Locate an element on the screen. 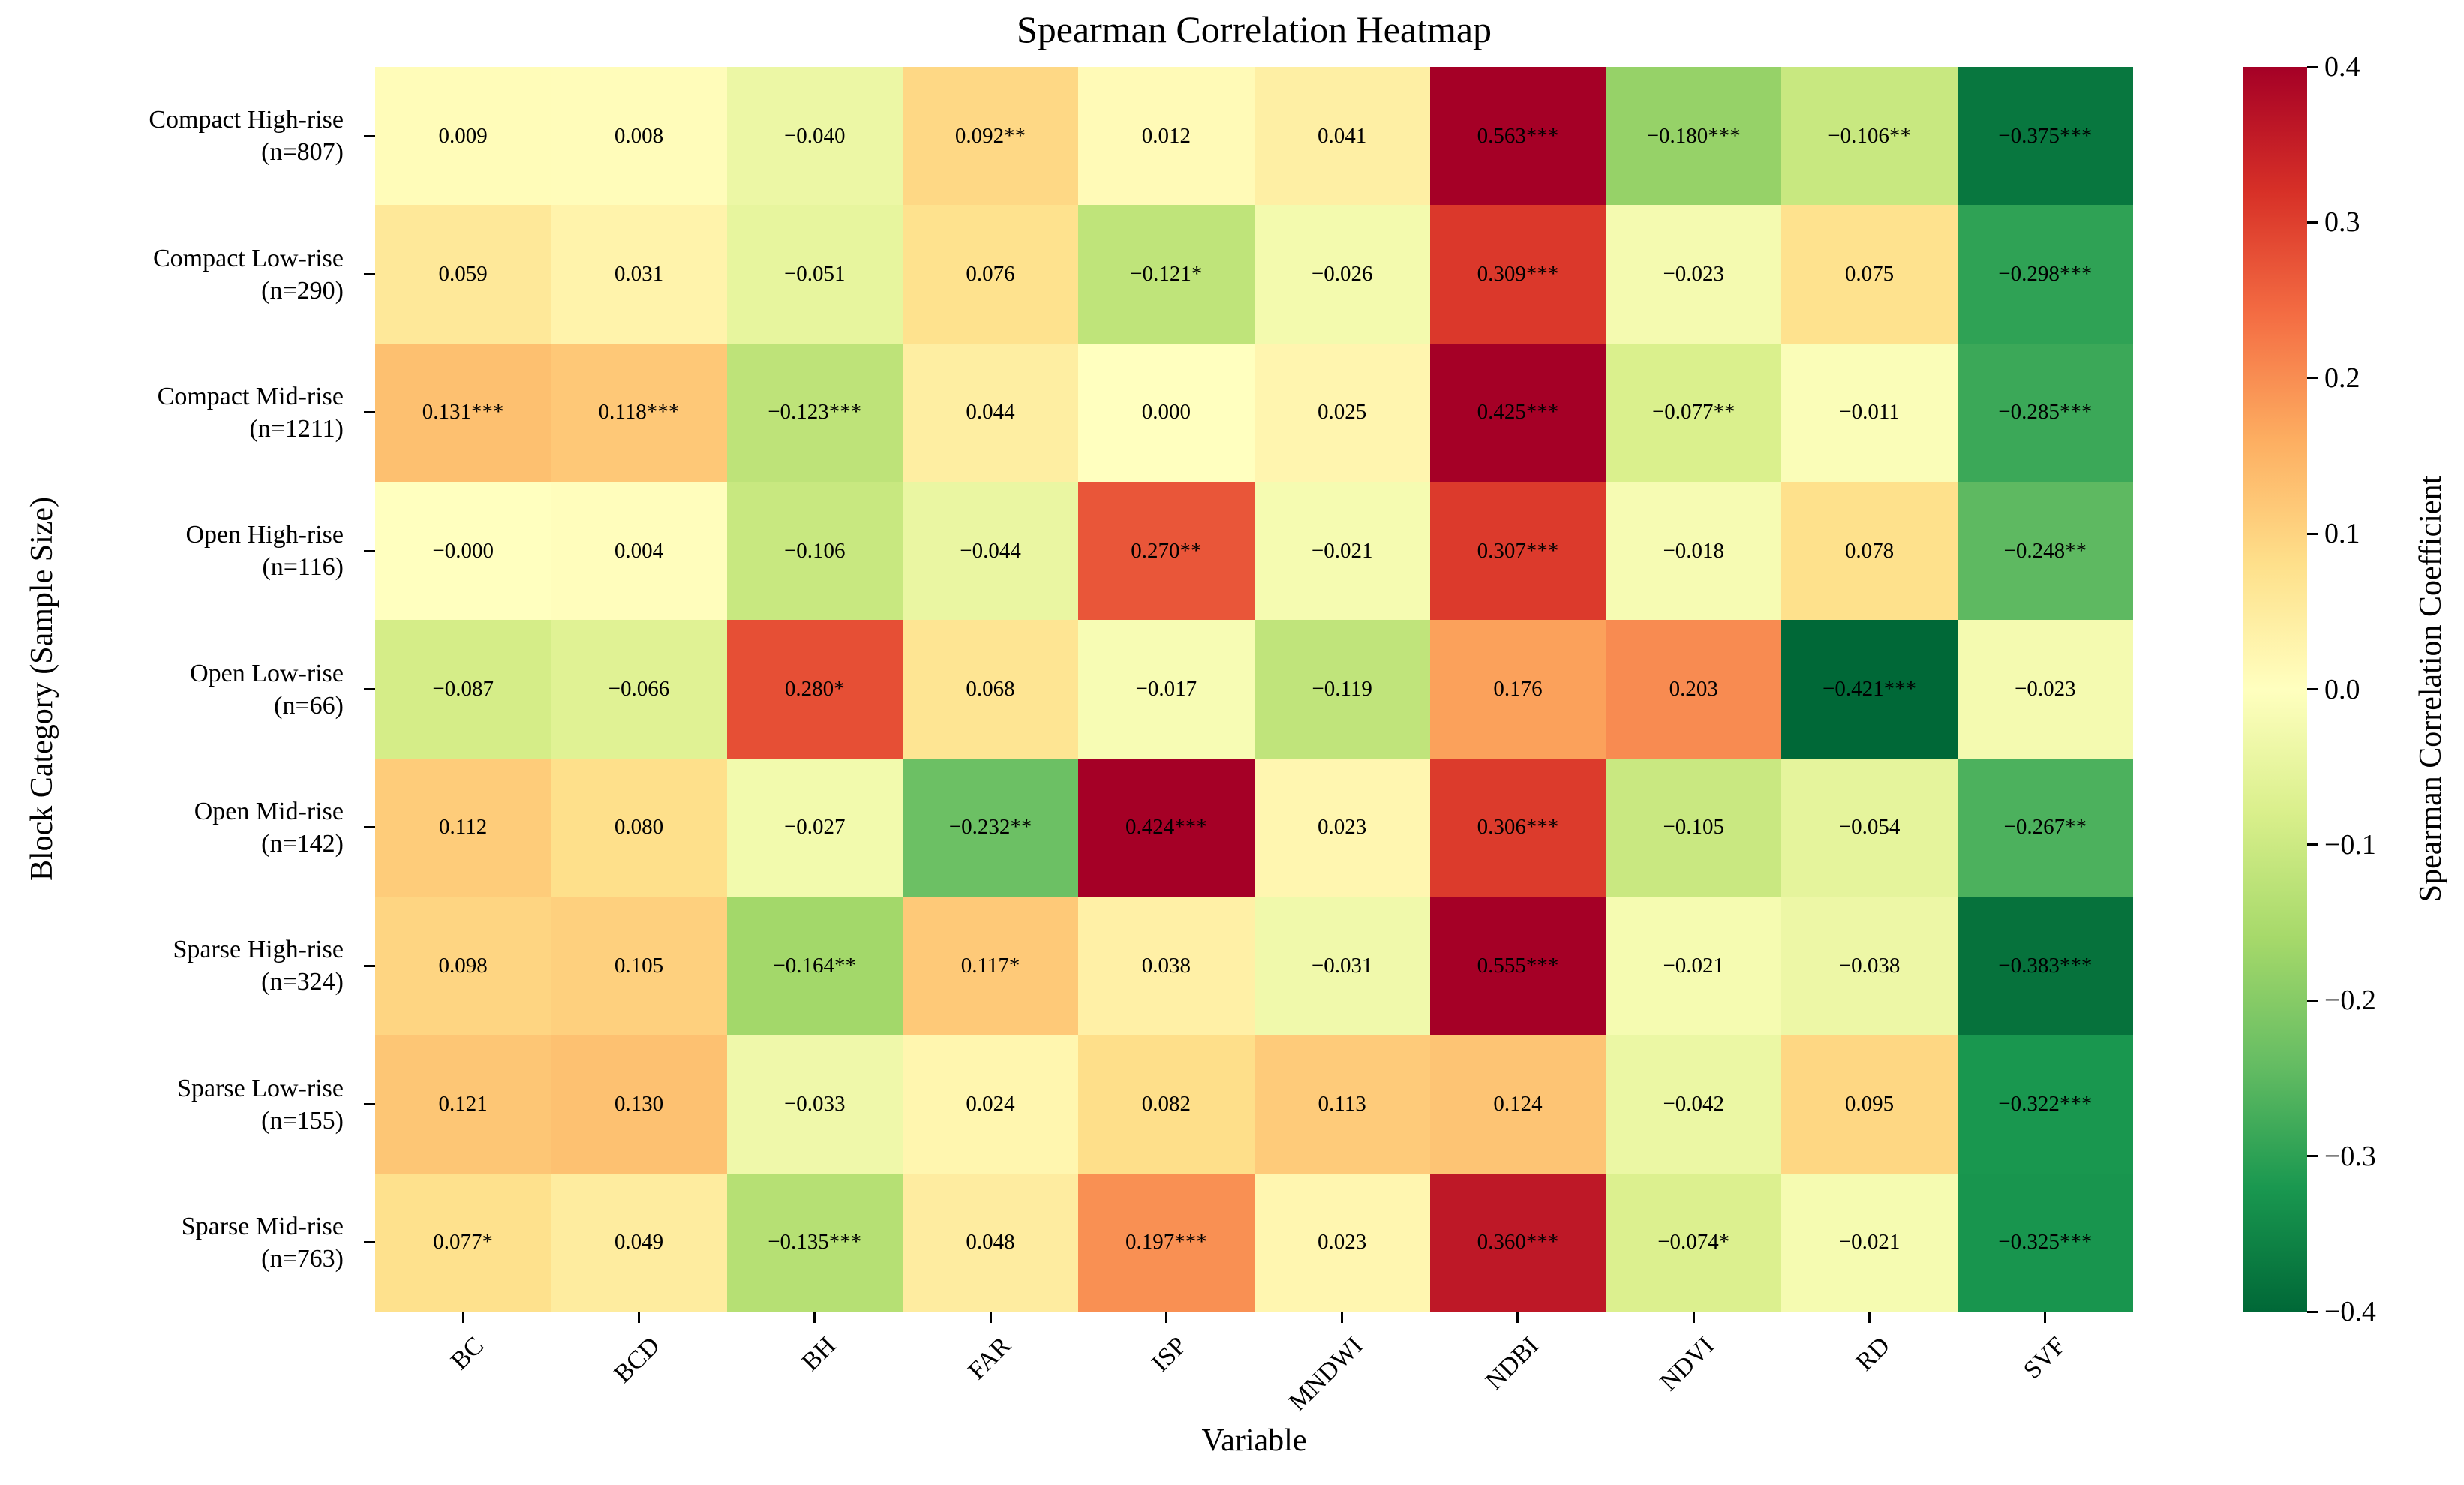  heatmap-cell: −0.248** is located at coordinates (2045, 551).